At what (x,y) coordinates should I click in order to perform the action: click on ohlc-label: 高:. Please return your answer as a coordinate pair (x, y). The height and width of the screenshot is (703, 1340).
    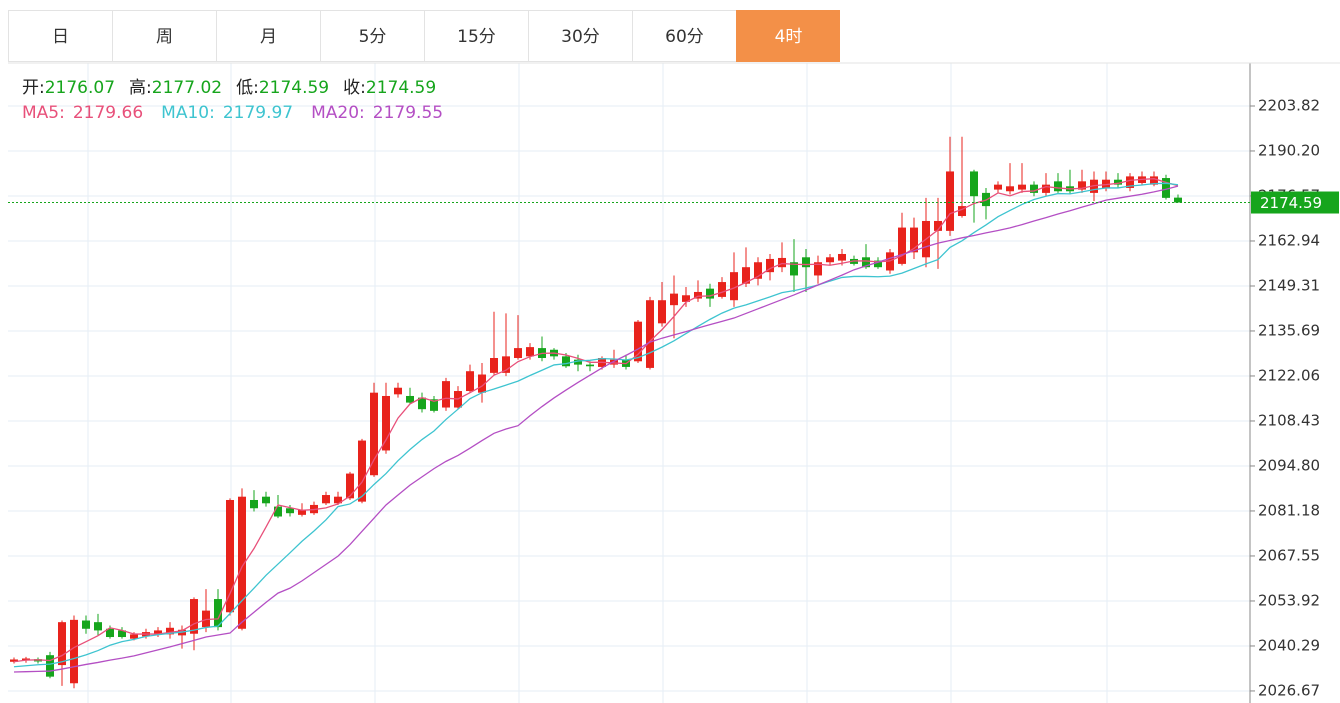
    Looking at the image, I should click on (140, 88).